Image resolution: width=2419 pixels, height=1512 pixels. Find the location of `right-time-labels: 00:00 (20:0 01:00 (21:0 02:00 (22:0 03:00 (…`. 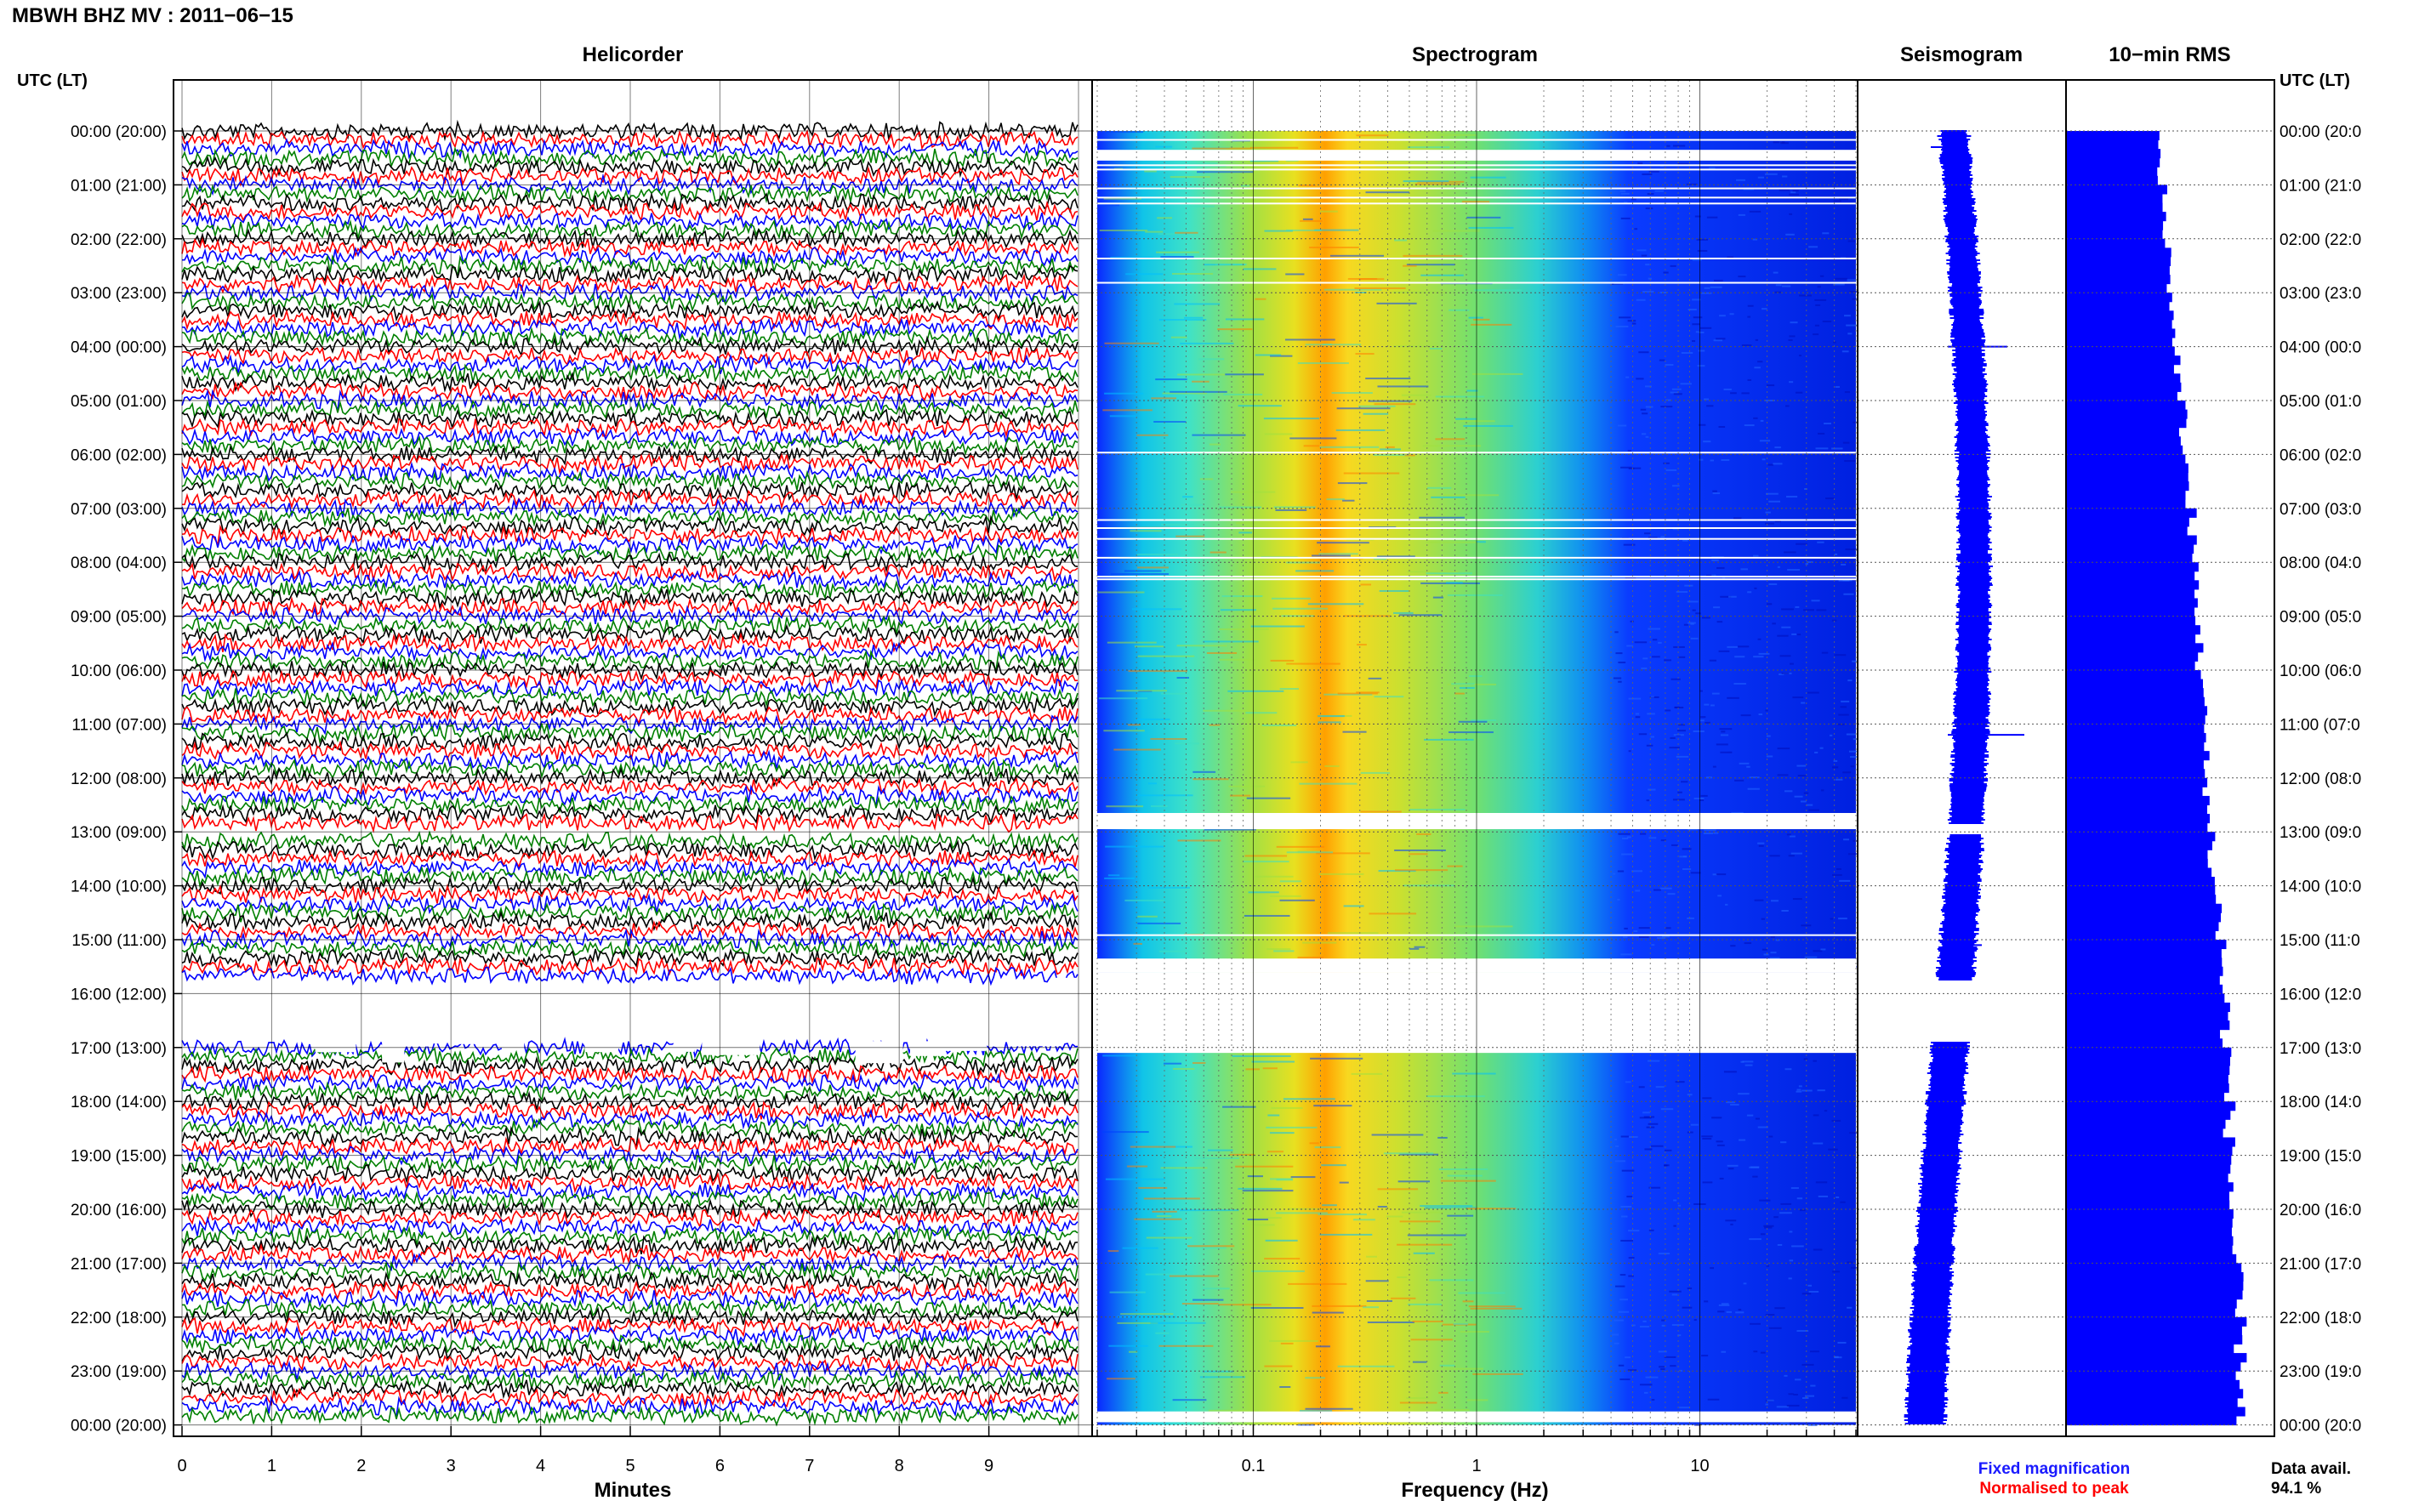

right-time-labels: 00:00 (20:0 01:00 (21:0 02:00 (22:0 03:00 (… is located at coordinates (2320, 779).